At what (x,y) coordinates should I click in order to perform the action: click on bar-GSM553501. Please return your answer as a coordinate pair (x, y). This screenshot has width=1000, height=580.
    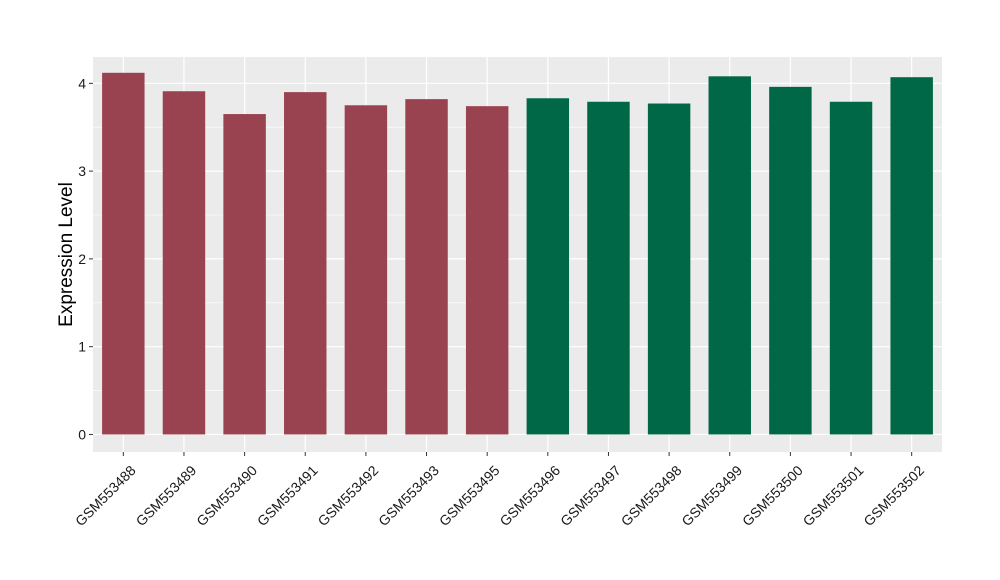
    Looking at the image, I should click on (851, 268).